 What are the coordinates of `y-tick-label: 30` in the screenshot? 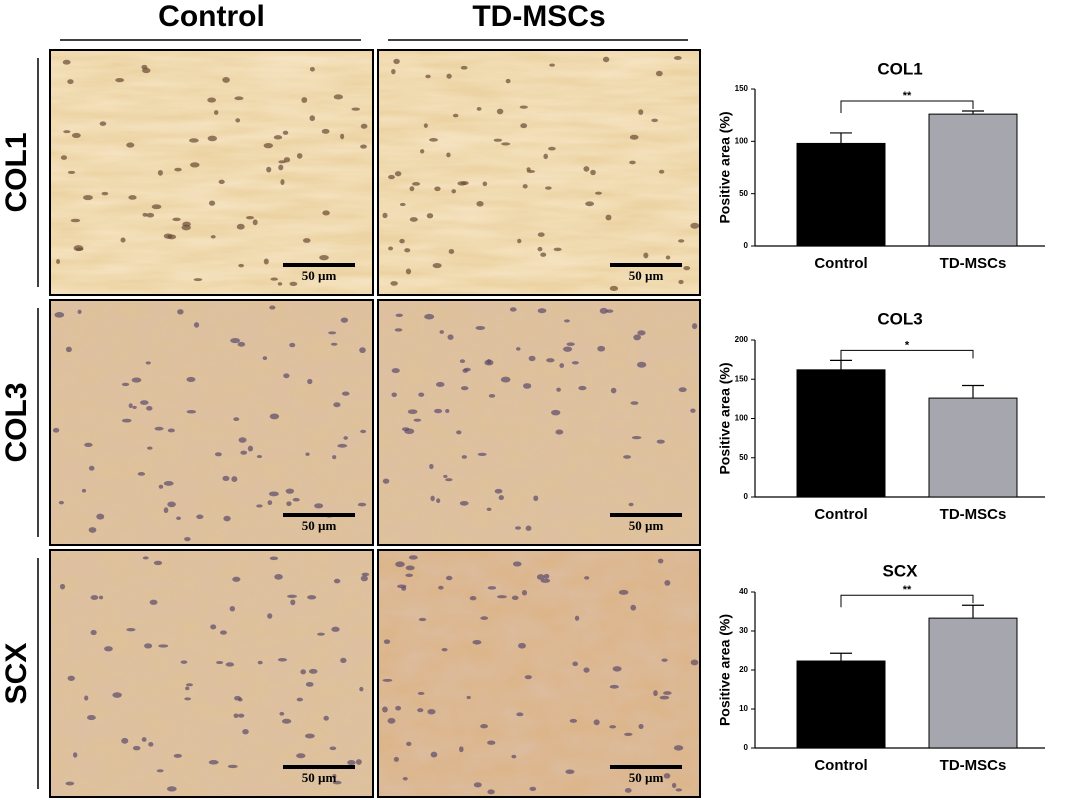 It's located at (743, 630).